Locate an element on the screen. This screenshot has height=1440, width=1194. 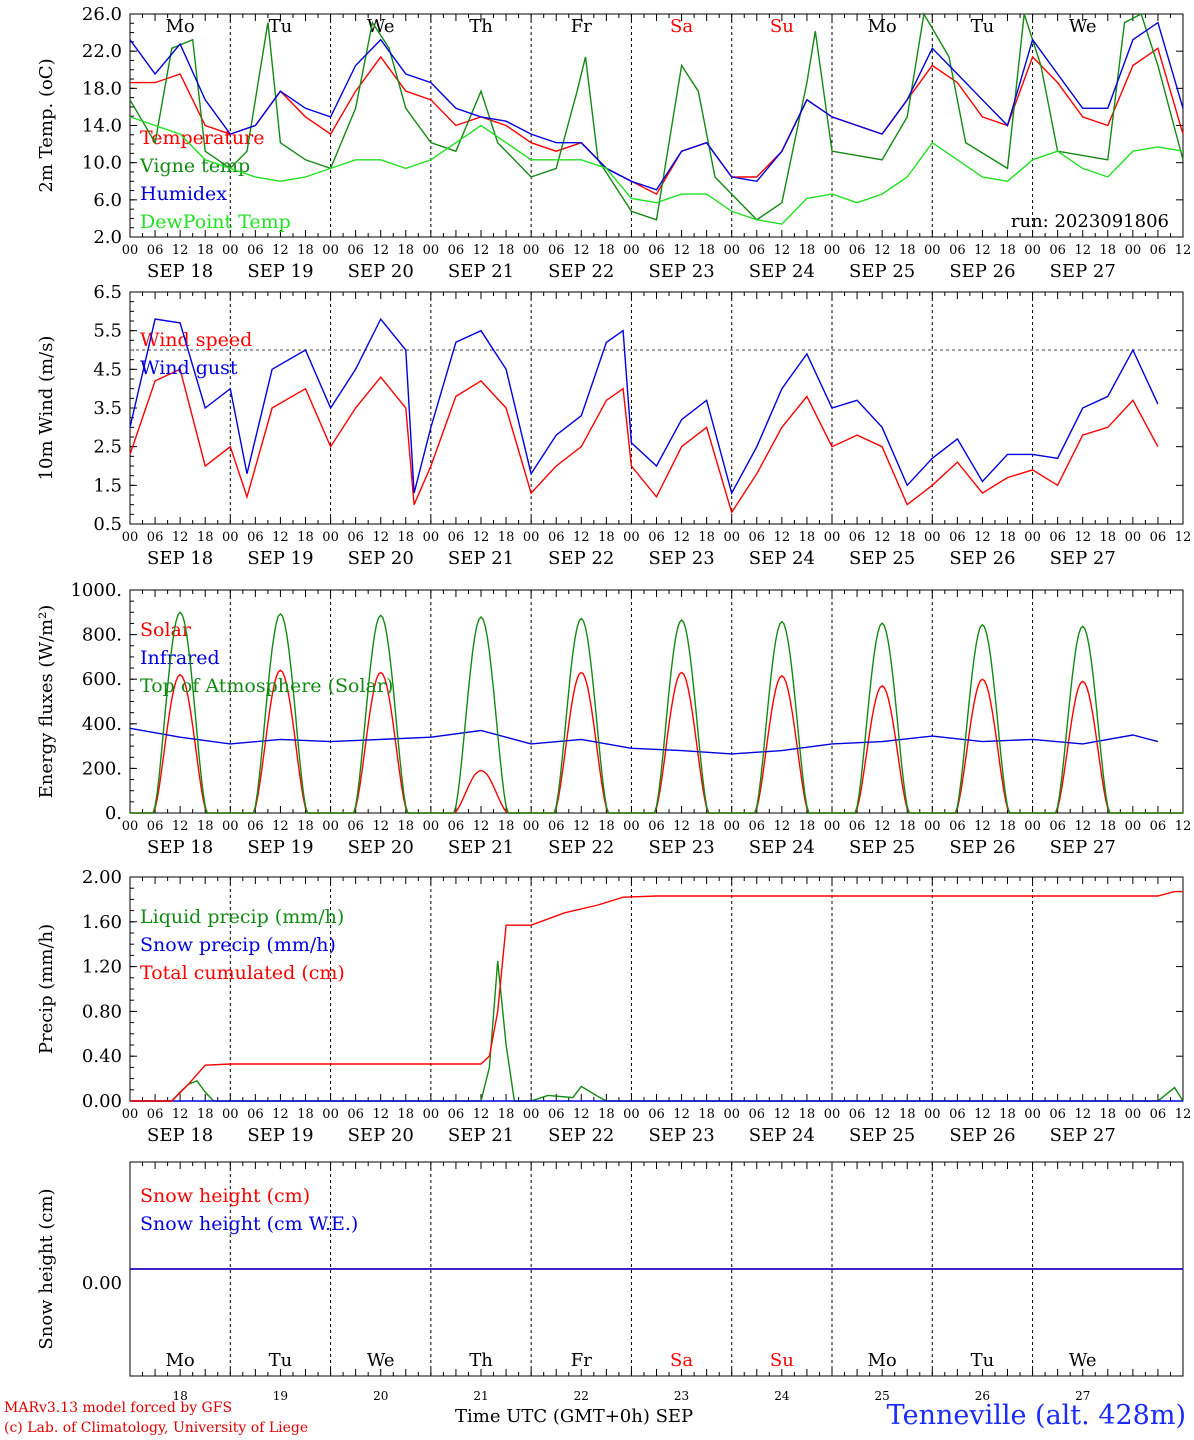
day-number-label: 25 is located at coordinates (882, 1394).